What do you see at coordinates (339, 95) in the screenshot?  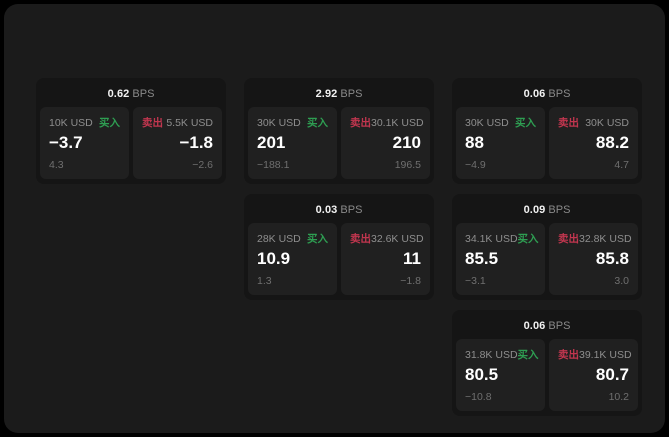 I see `card-header: 2.92 BPS` at bounding box center [339, 95].